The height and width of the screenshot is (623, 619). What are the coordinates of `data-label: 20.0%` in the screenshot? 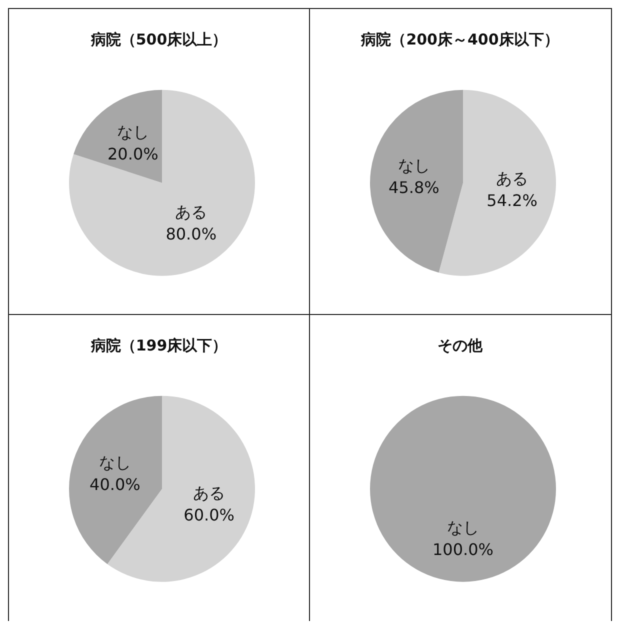 It's located at (132, 154).